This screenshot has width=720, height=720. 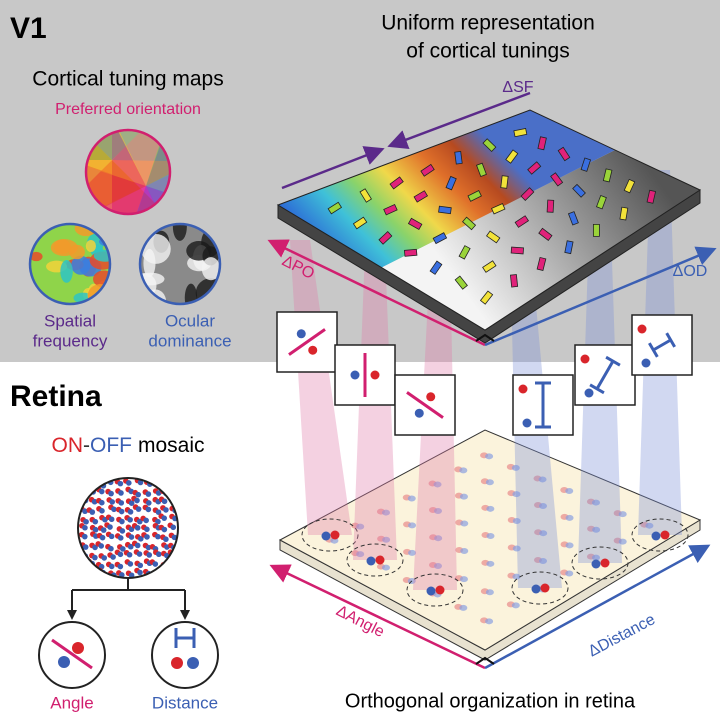 What do you see at coordinates (585, 359) in the screenshot?
I see `rf-on` at bounding box center [585, 359].